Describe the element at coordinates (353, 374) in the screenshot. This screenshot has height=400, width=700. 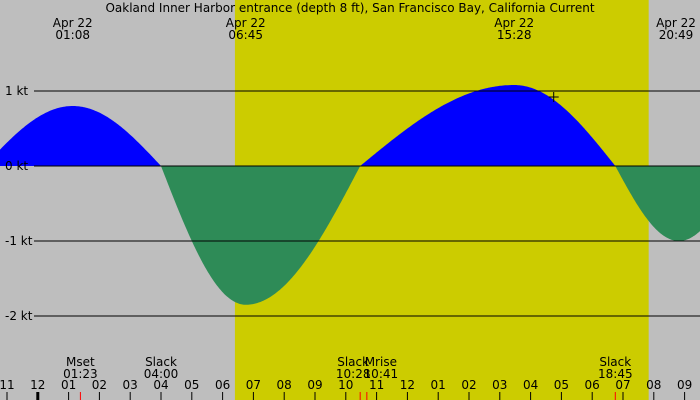
I see `event-time-label: 10:28` at that location.